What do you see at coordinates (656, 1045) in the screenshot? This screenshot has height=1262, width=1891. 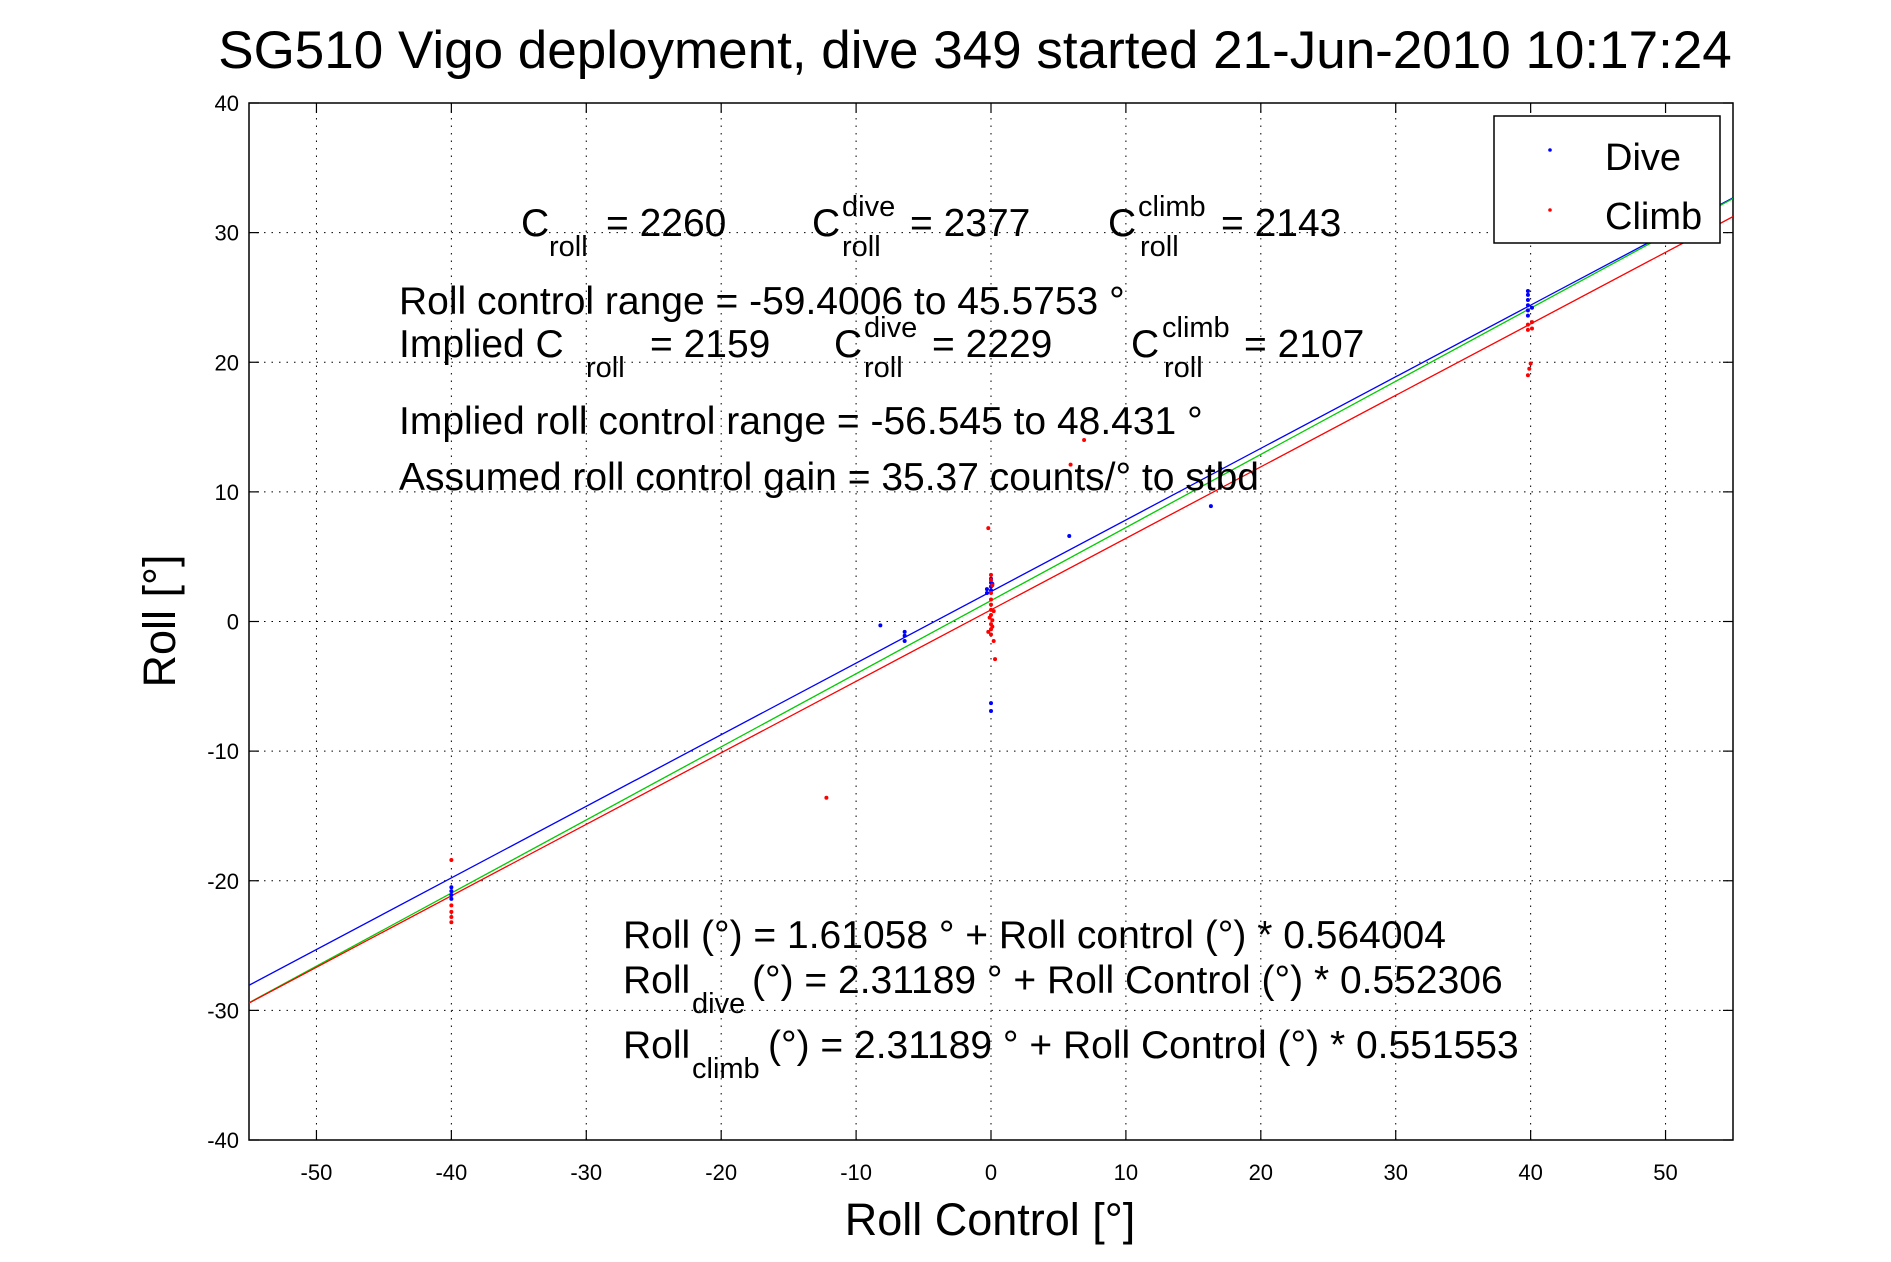 I see `equation-climb-label: Roll` at bounding box center [656, 1045].